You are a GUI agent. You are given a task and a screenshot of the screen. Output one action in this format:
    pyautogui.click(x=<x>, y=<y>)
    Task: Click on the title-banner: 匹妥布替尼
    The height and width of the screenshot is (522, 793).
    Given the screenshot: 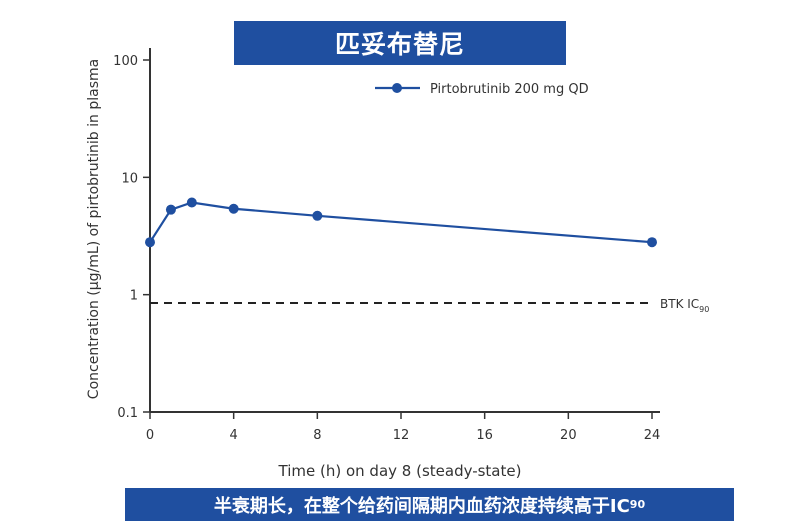 What is the action you would take?
    pyautogui.click(x=400, y=43)
    